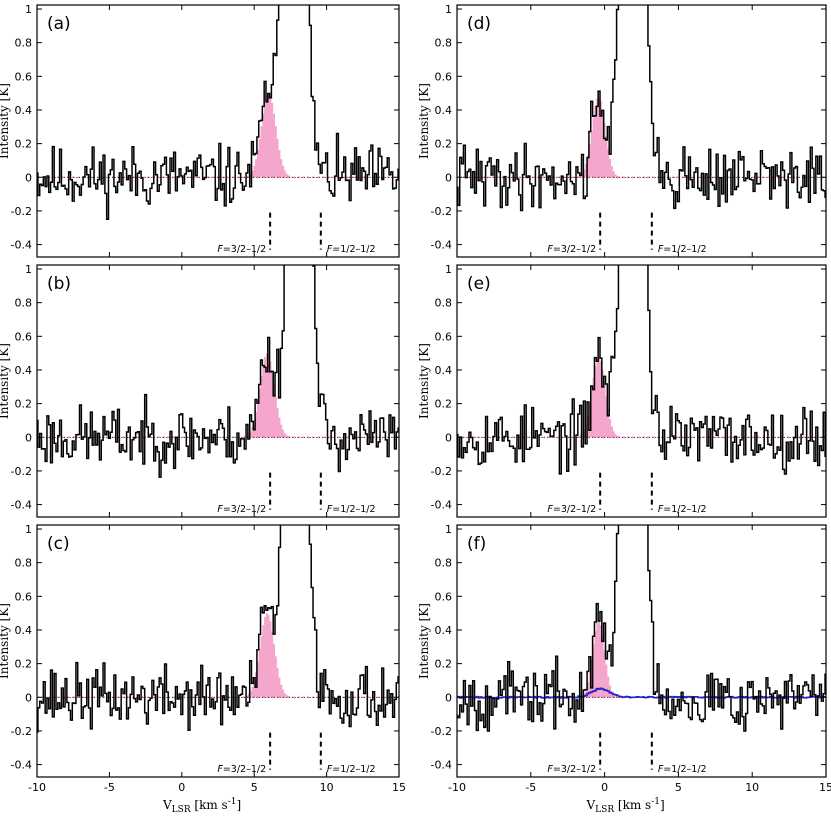  What do you see at coordinates (399, 787) in the screenshot?
I see `x-tick-label: 15` at bounding box center [399, 787].